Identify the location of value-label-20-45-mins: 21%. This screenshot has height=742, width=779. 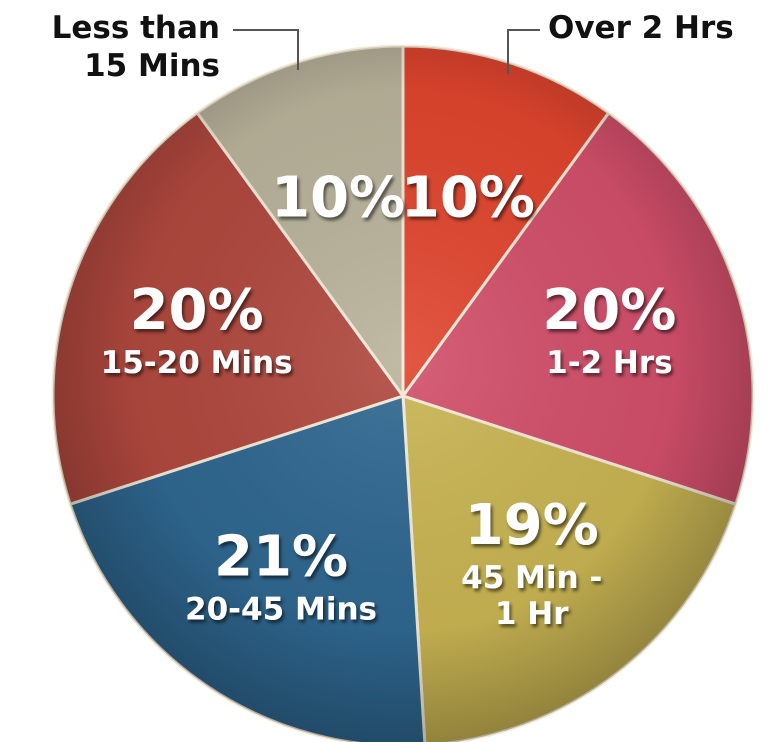
(281, 556).